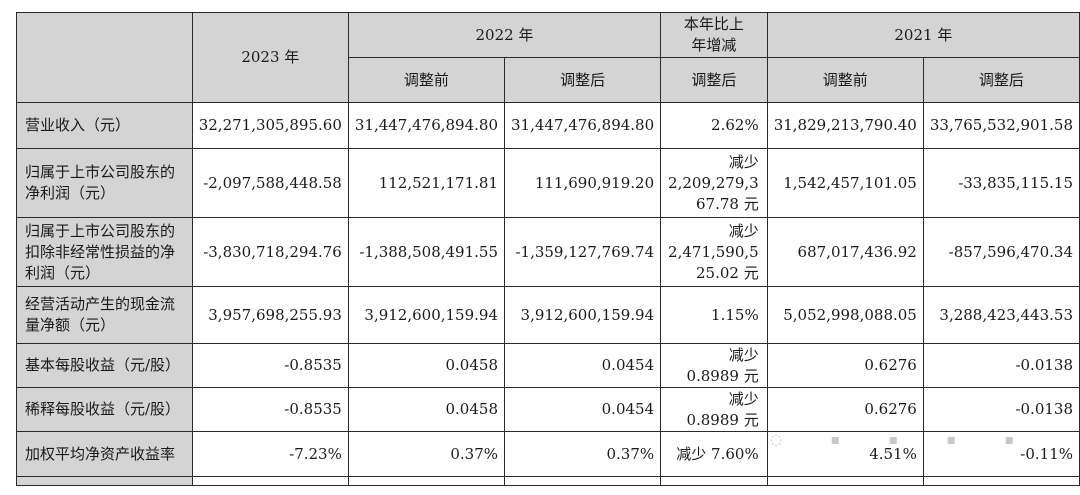  I want to click on yoy-change-cell: 2.62%, so click(714, 125).